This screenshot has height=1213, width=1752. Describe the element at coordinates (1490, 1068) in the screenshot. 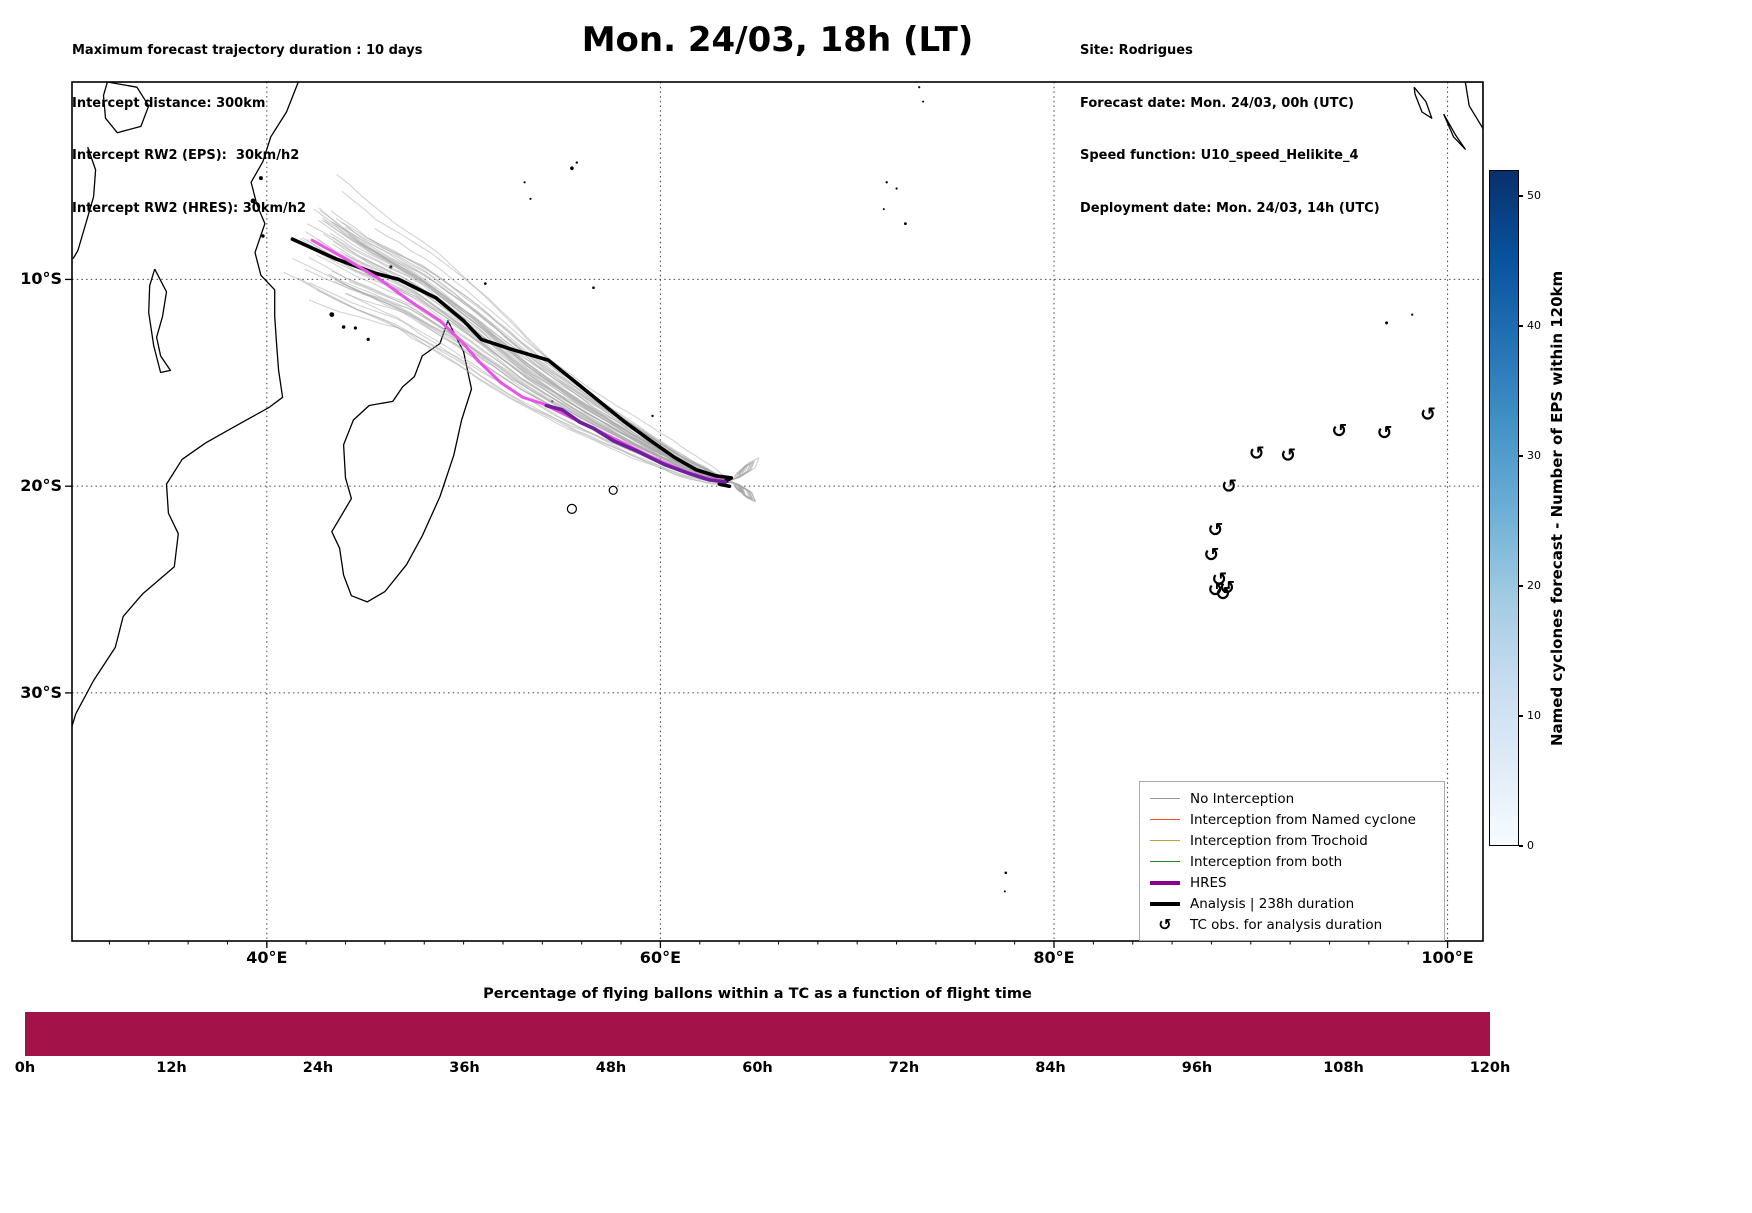

I see `flight-time-tick: 120h` at that location.